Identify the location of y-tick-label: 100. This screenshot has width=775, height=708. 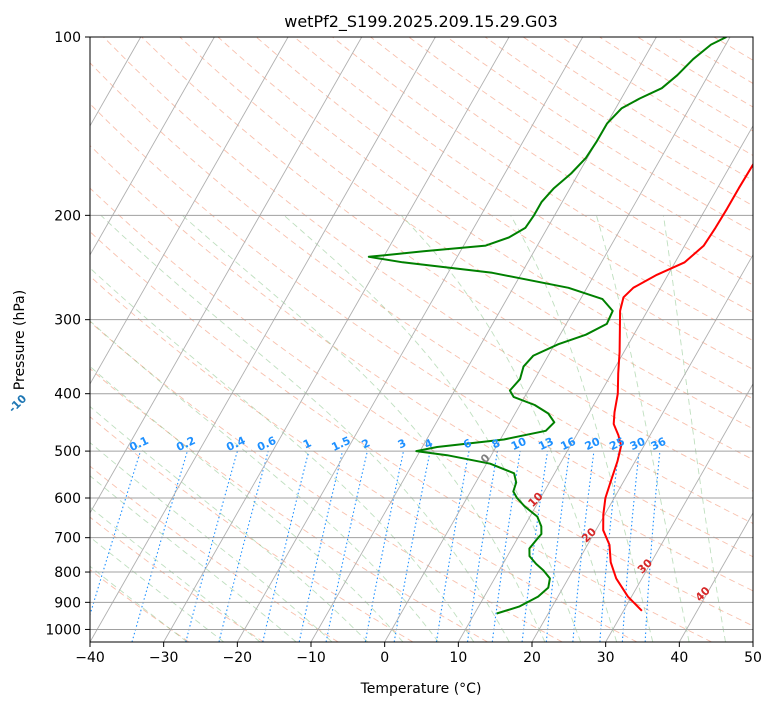
(67, 38).